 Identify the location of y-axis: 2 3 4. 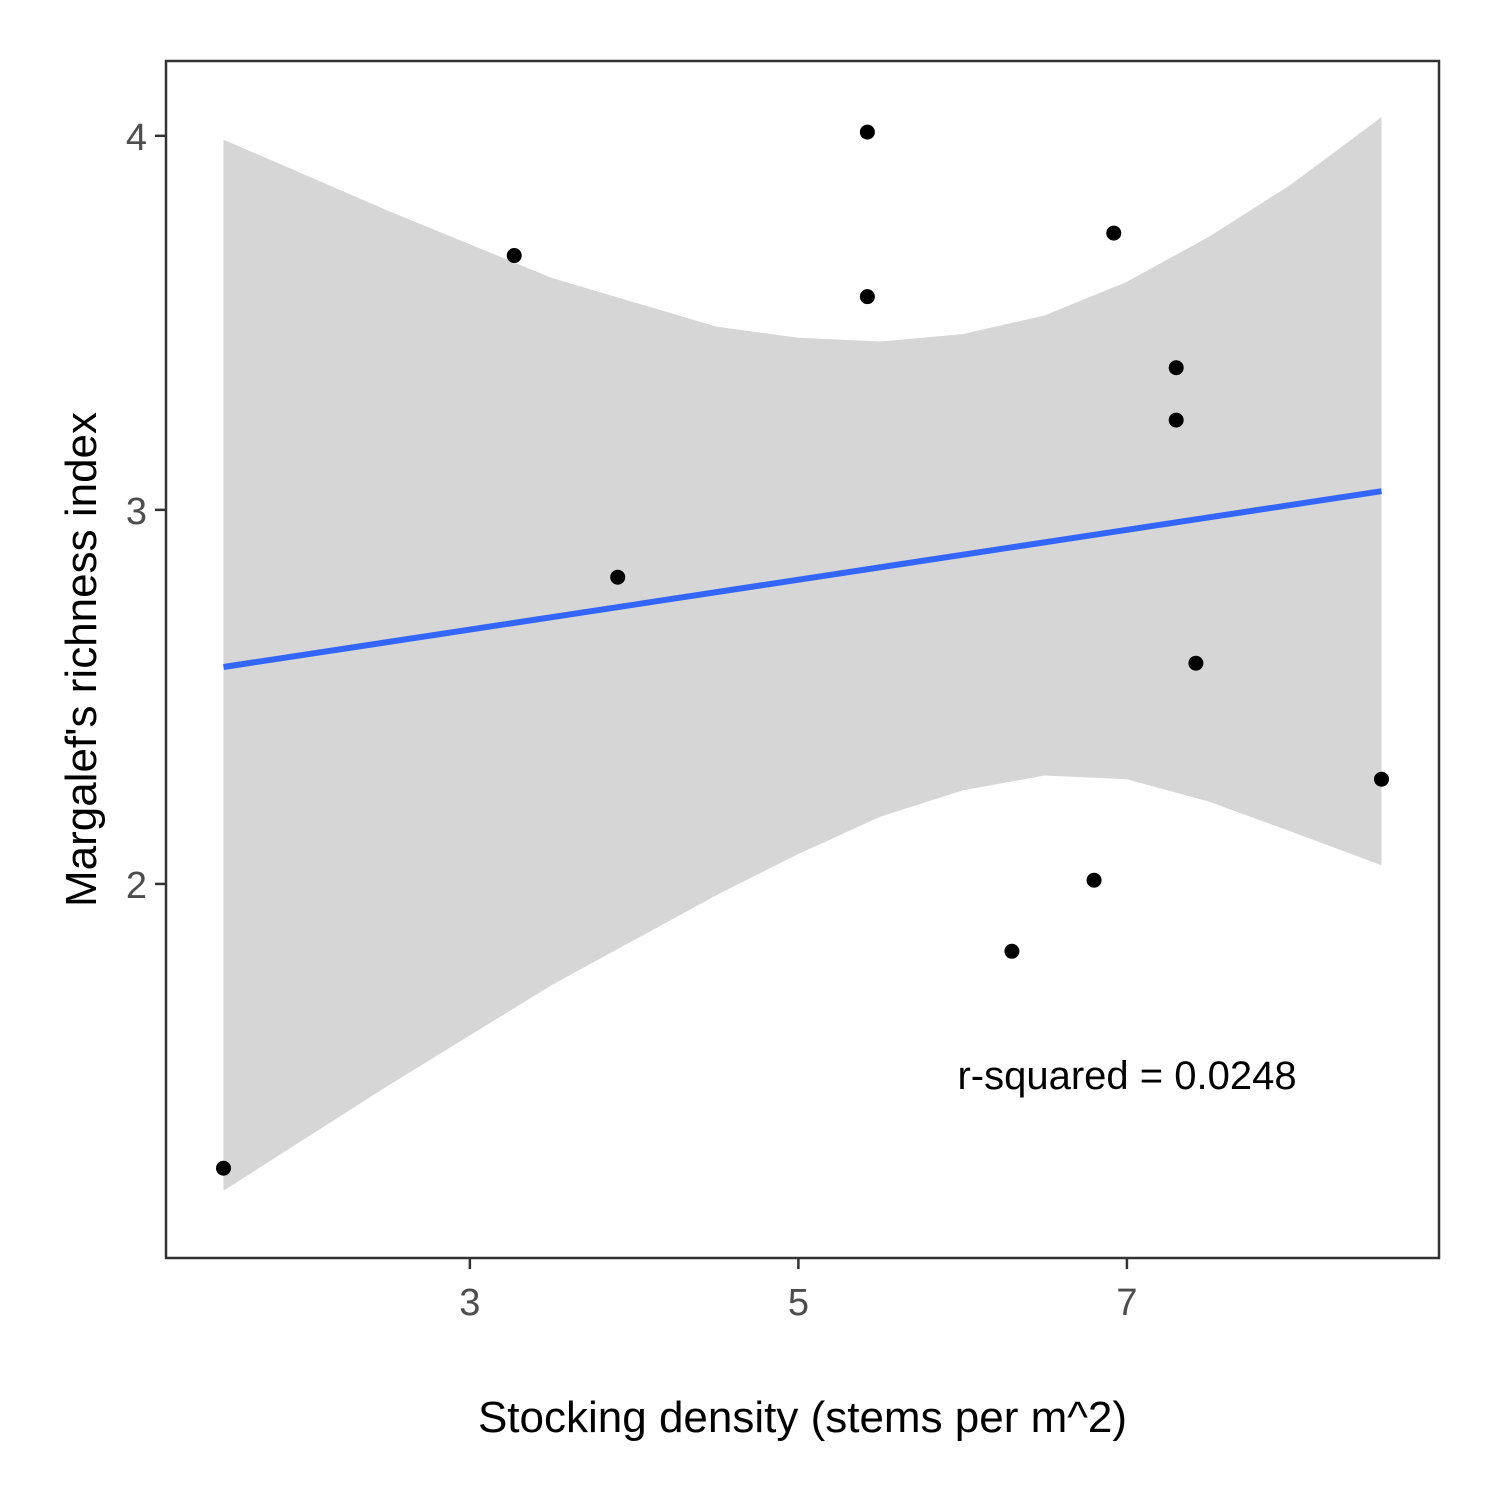
(146, 512).